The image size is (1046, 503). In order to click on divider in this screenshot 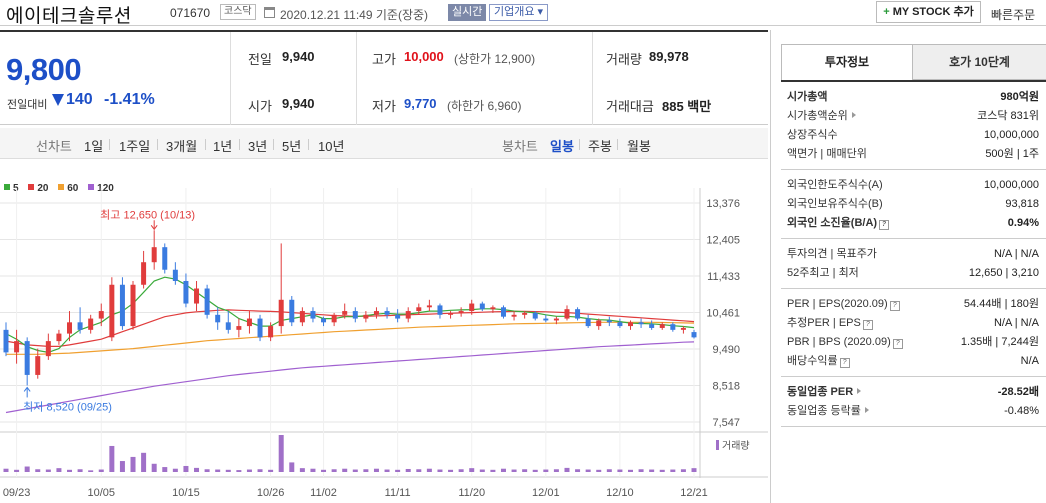, I will do `click(230, 78)`.